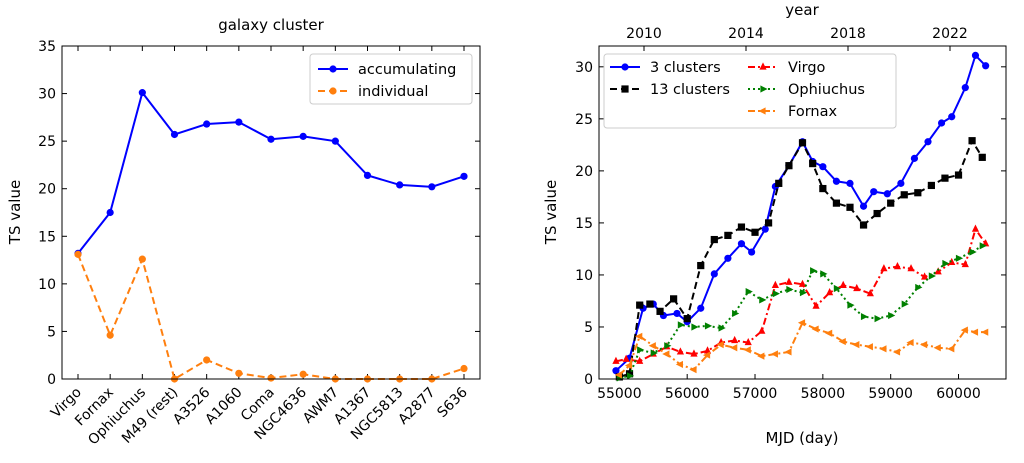 The width and height of the screenshot is (1024, 463). I want to click on right-xtick-label: 60000, so click(958, 394).